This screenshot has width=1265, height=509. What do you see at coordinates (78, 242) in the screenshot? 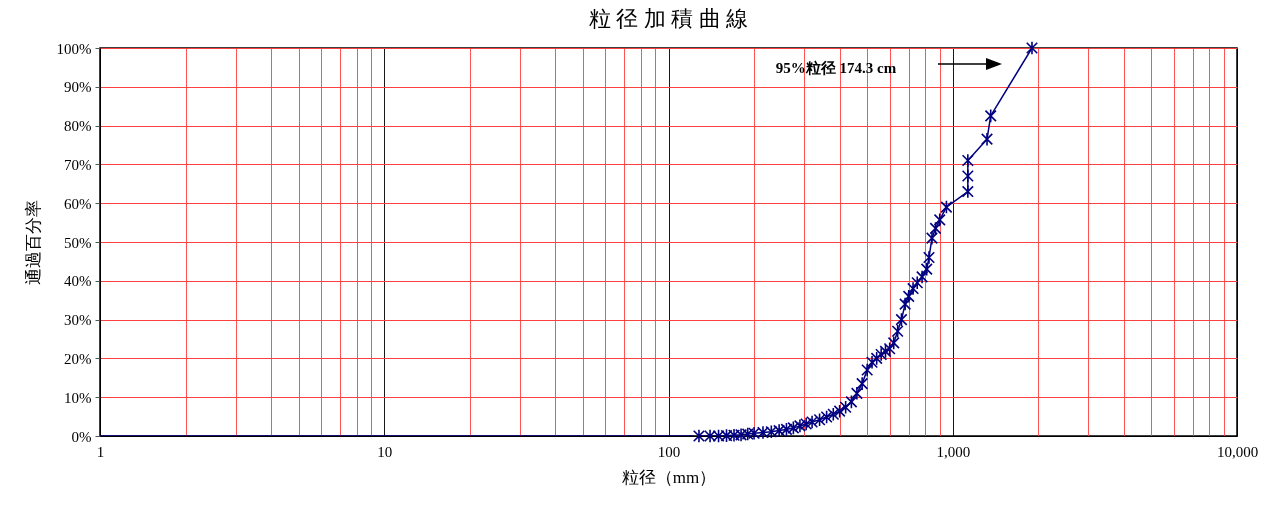
I see `y-tick-label: 50%` at bounding box center [78, 242].